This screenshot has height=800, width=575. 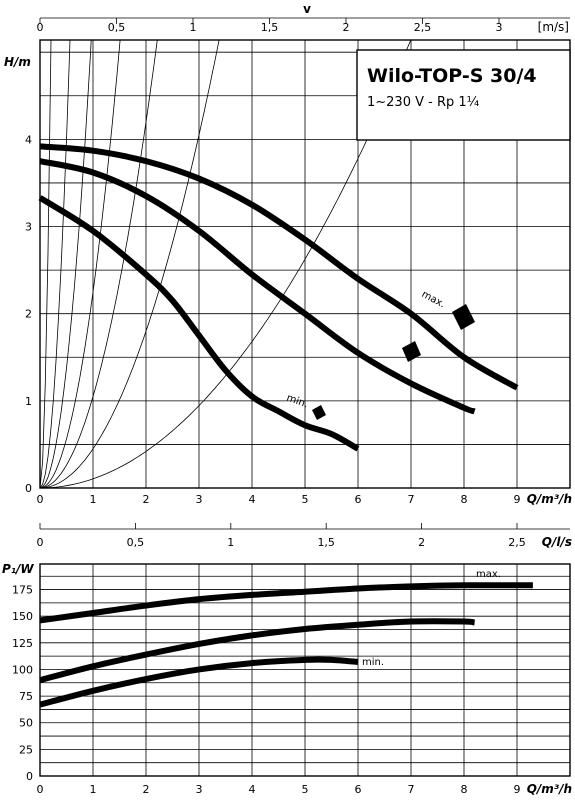 I want to click on power-curve-mid, so click(x=257, y=651).